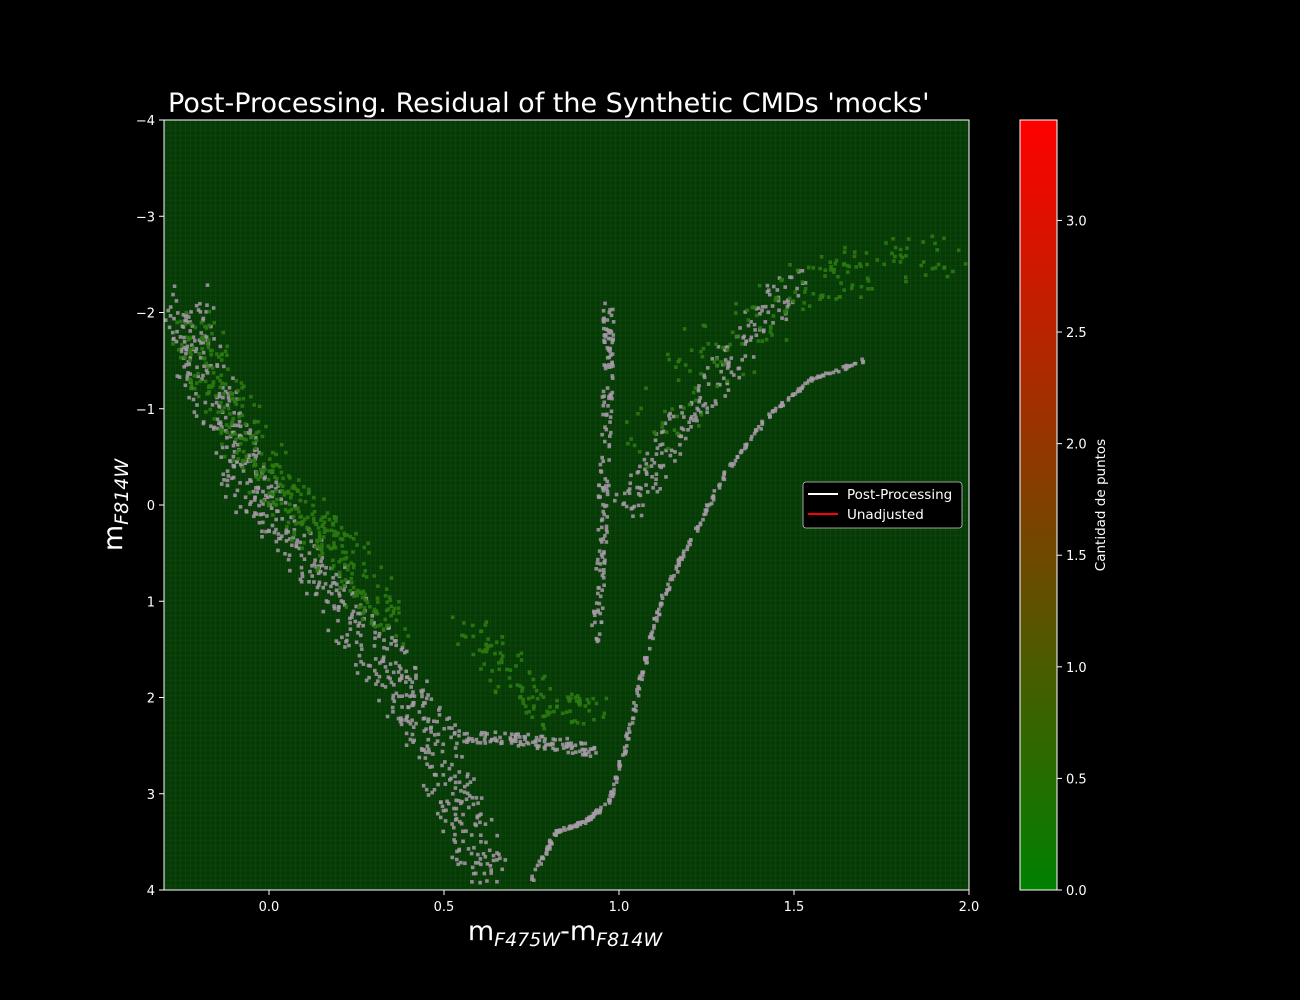  I want to click on x-tick-label: 0.0, so click(269, 907).